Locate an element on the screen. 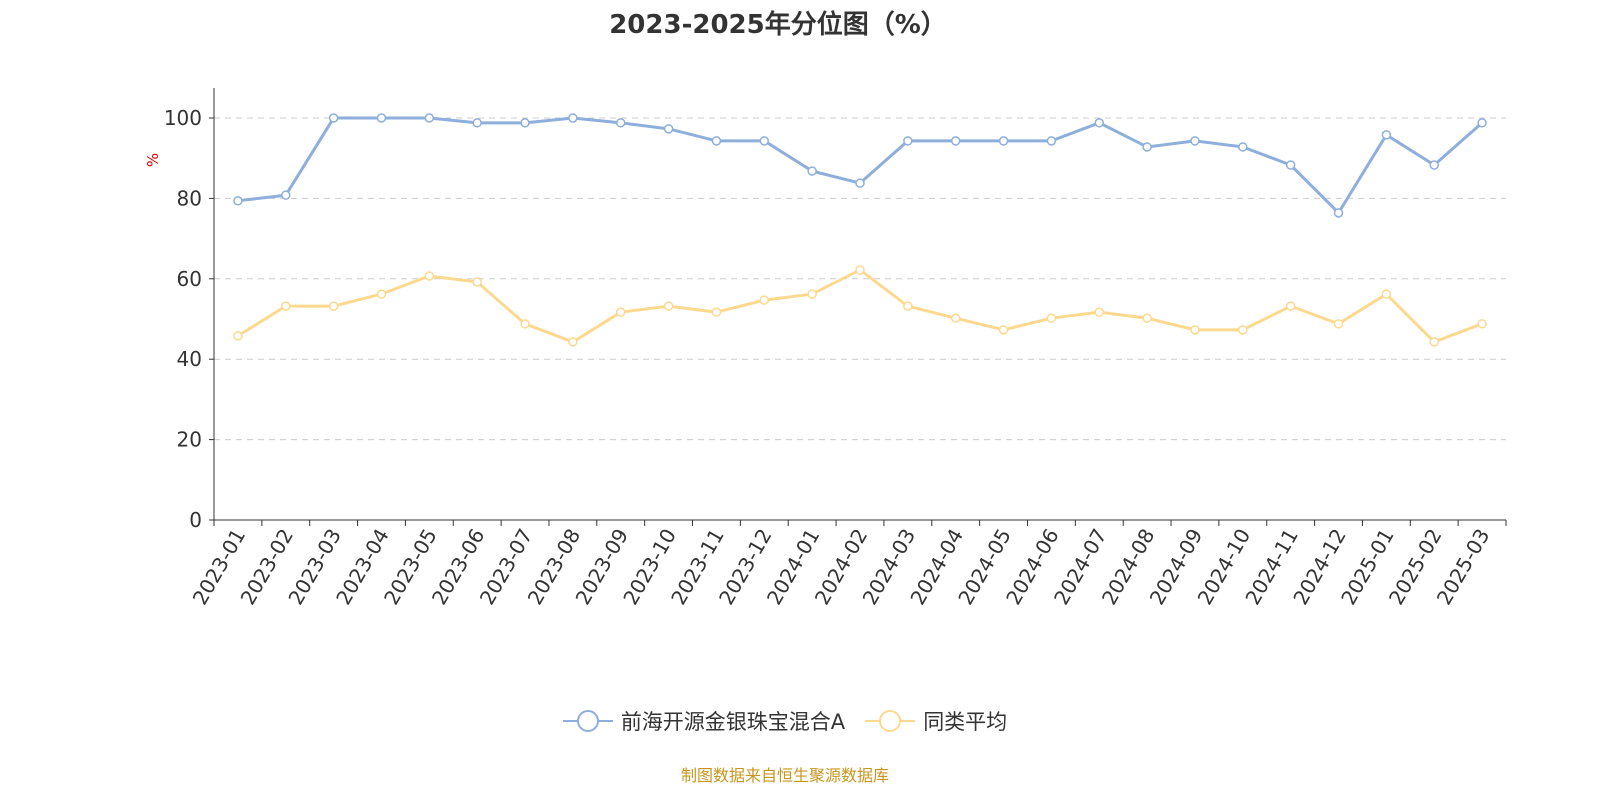  y-tick-label: 20 is located at coordinates (189, 440).